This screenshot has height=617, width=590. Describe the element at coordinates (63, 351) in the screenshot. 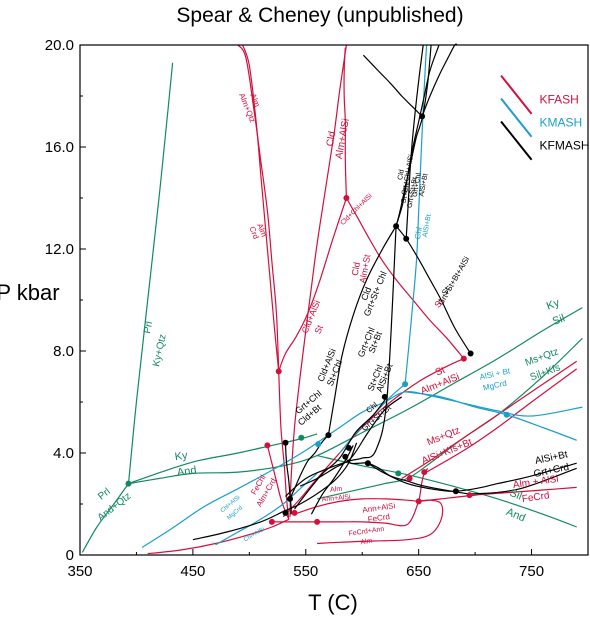

I see `y-tick-label: 8.0` at that location.